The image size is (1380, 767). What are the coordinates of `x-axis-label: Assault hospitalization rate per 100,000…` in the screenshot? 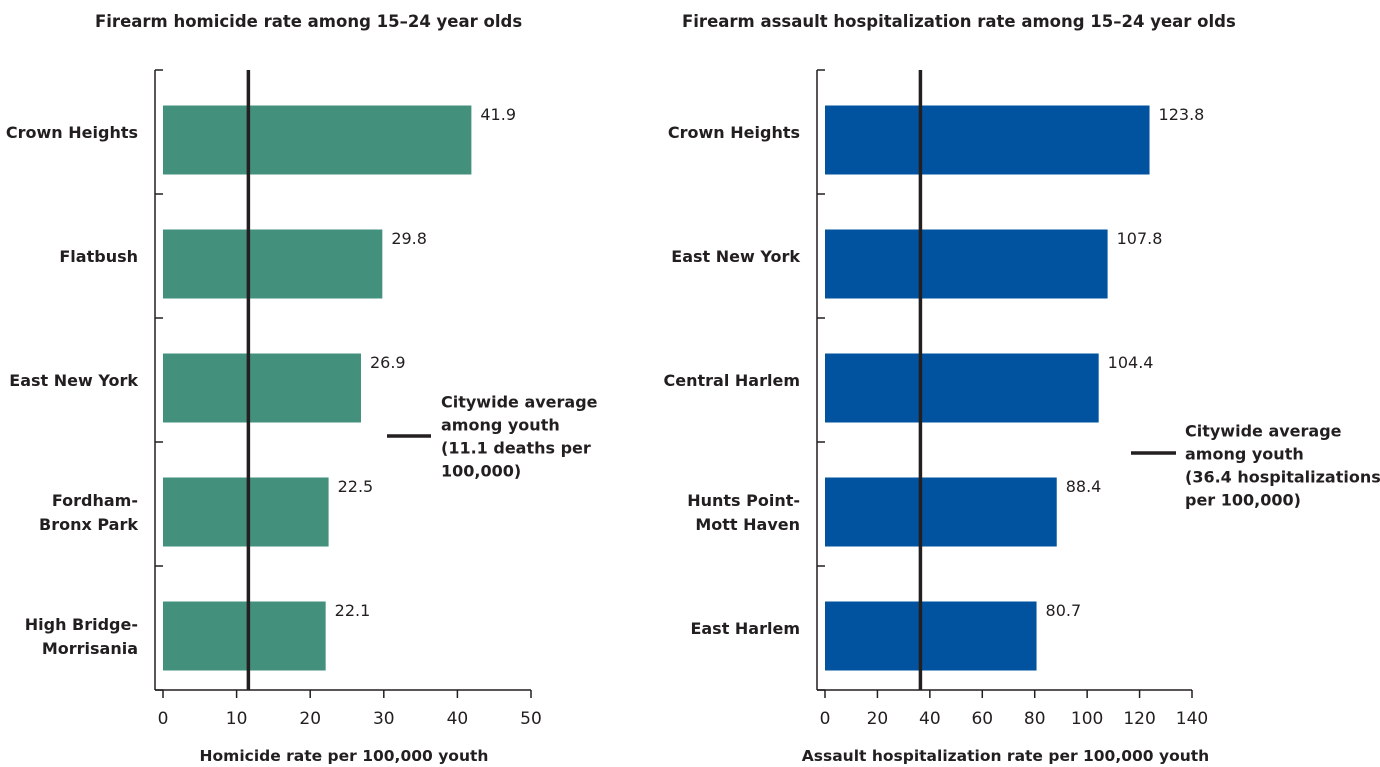 It's located at (1005, 756).